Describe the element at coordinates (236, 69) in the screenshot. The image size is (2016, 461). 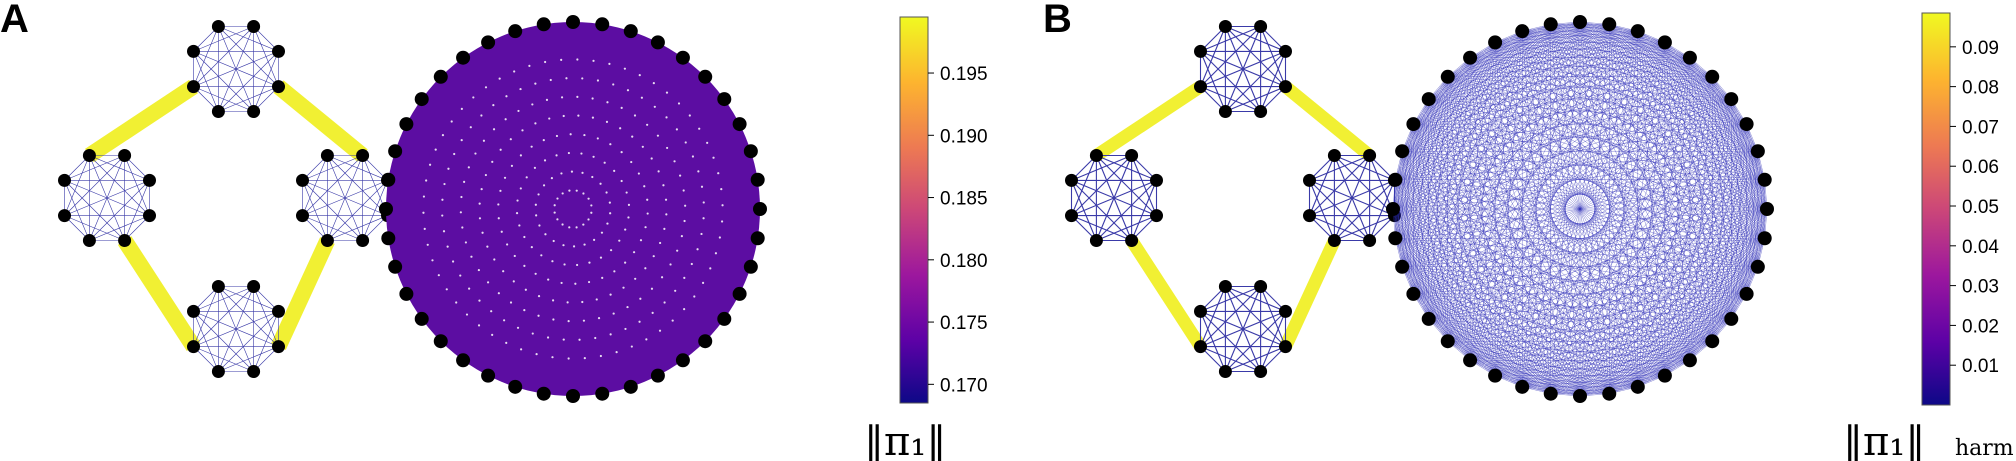
I see `clique-top` at that location.